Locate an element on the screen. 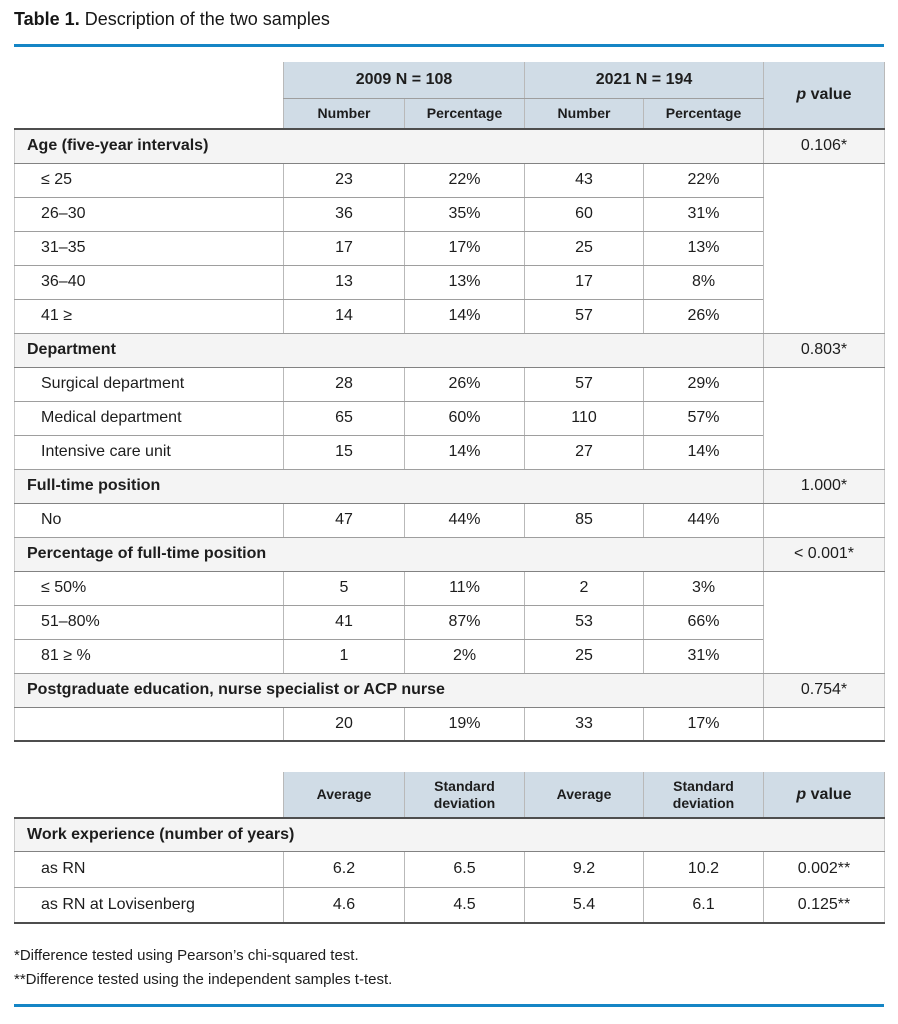 The image size is (898, 1024). header-percentage-2021: Percentage is located at coordinates (703, 113).